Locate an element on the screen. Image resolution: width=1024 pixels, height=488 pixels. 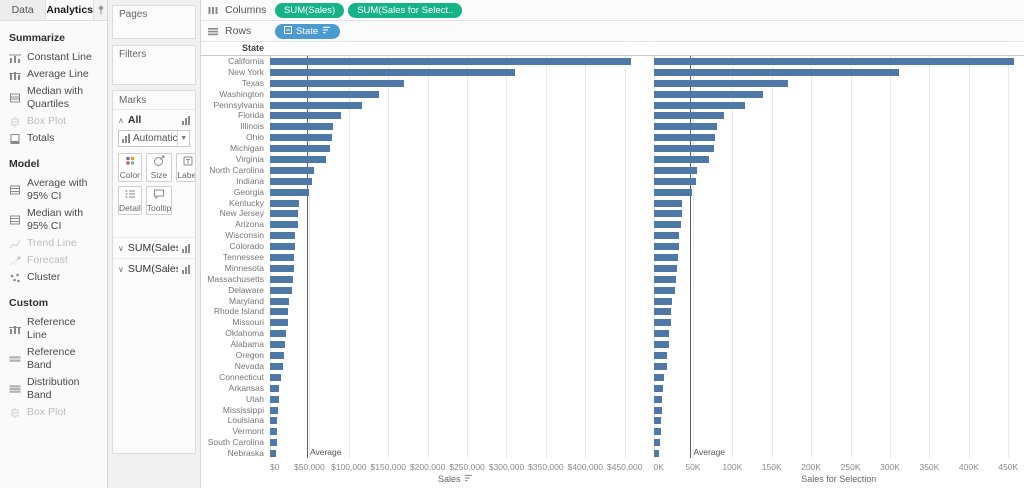
state-label-michigan: Michigan is located at coordinates (246, 148).